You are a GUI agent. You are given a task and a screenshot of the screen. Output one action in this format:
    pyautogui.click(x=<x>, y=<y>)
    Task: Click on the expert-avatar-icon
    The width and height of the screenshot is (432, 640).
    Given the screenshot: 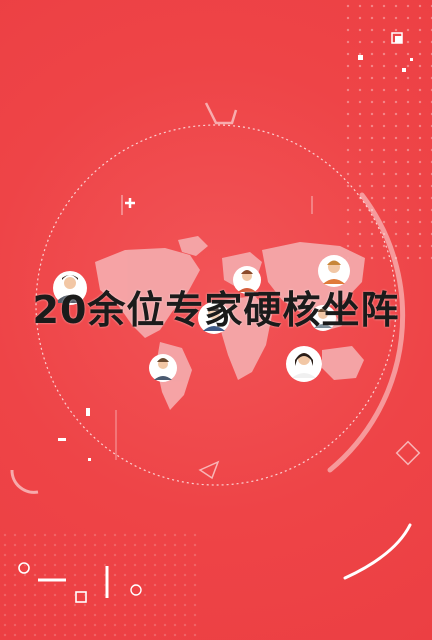 What is the action you would take?
    pyautogui.click(x=201, y=318)
    